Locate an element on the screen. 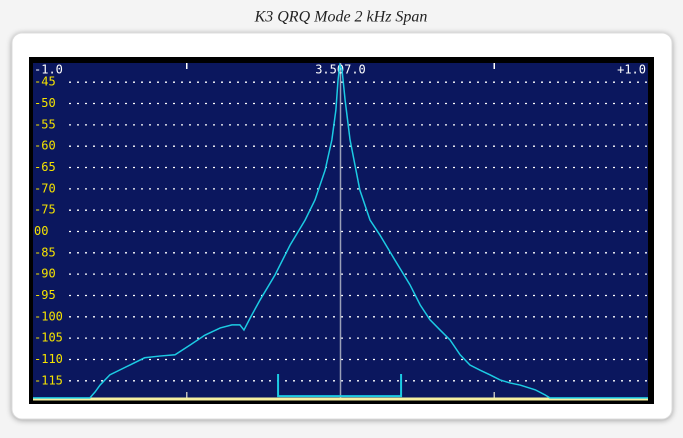 Image resolution: width=683 pixels, height=438 pixels. y-tick-label: 00 is located at coordinates (41, 231).